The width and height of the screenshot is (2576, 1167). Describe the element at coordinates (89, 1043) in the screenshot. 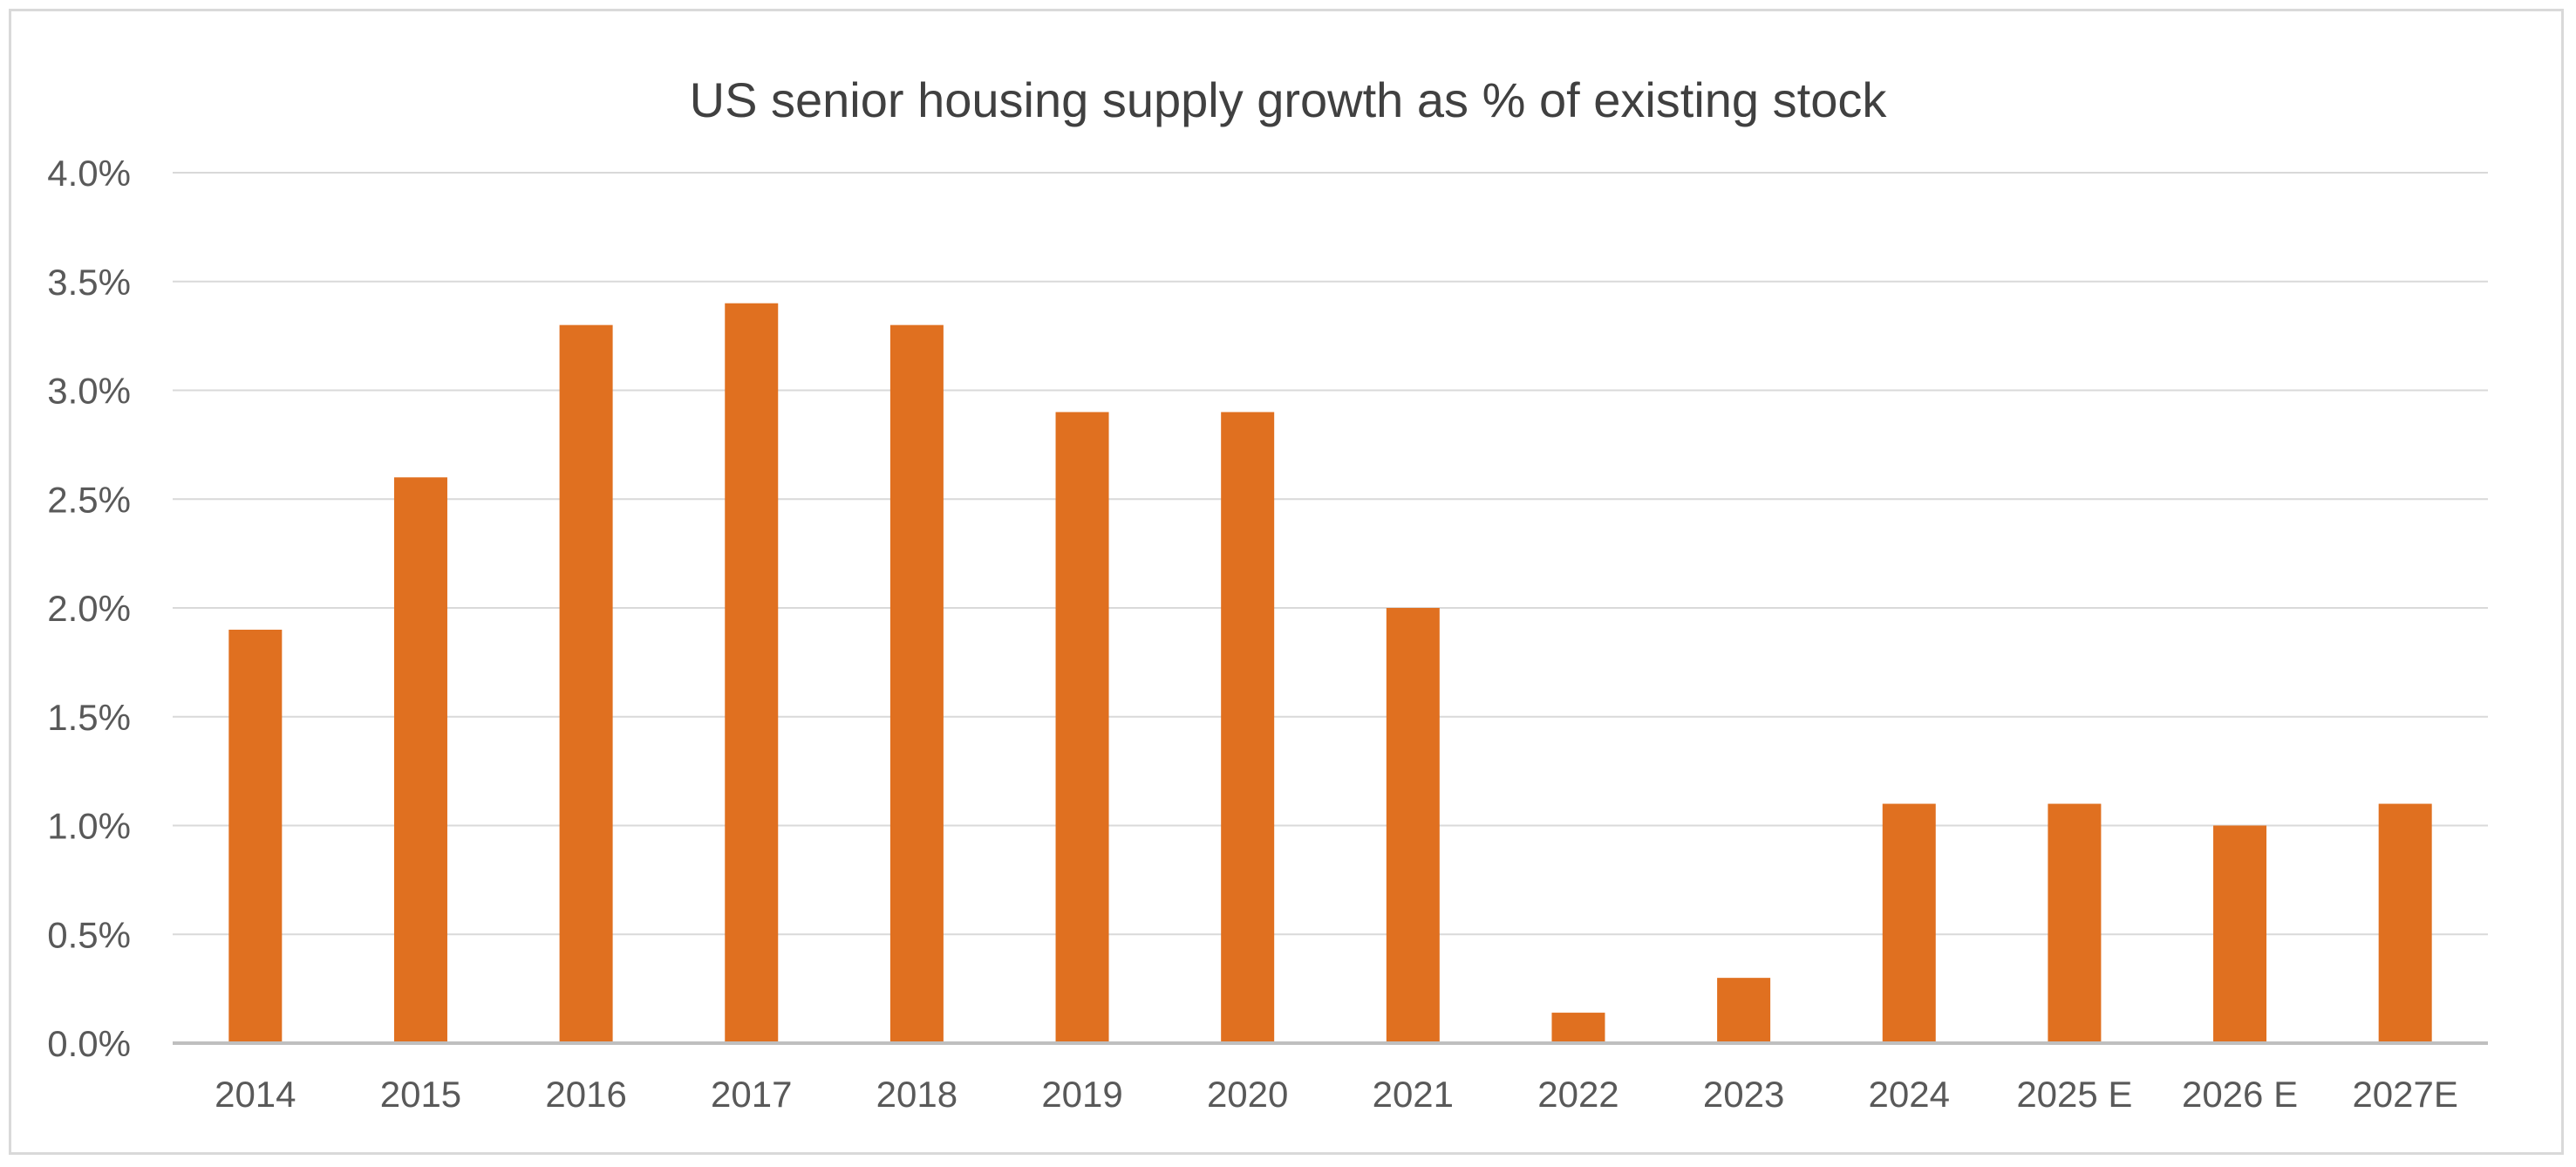

I see `y-tick-label: 0.0%` at that location.